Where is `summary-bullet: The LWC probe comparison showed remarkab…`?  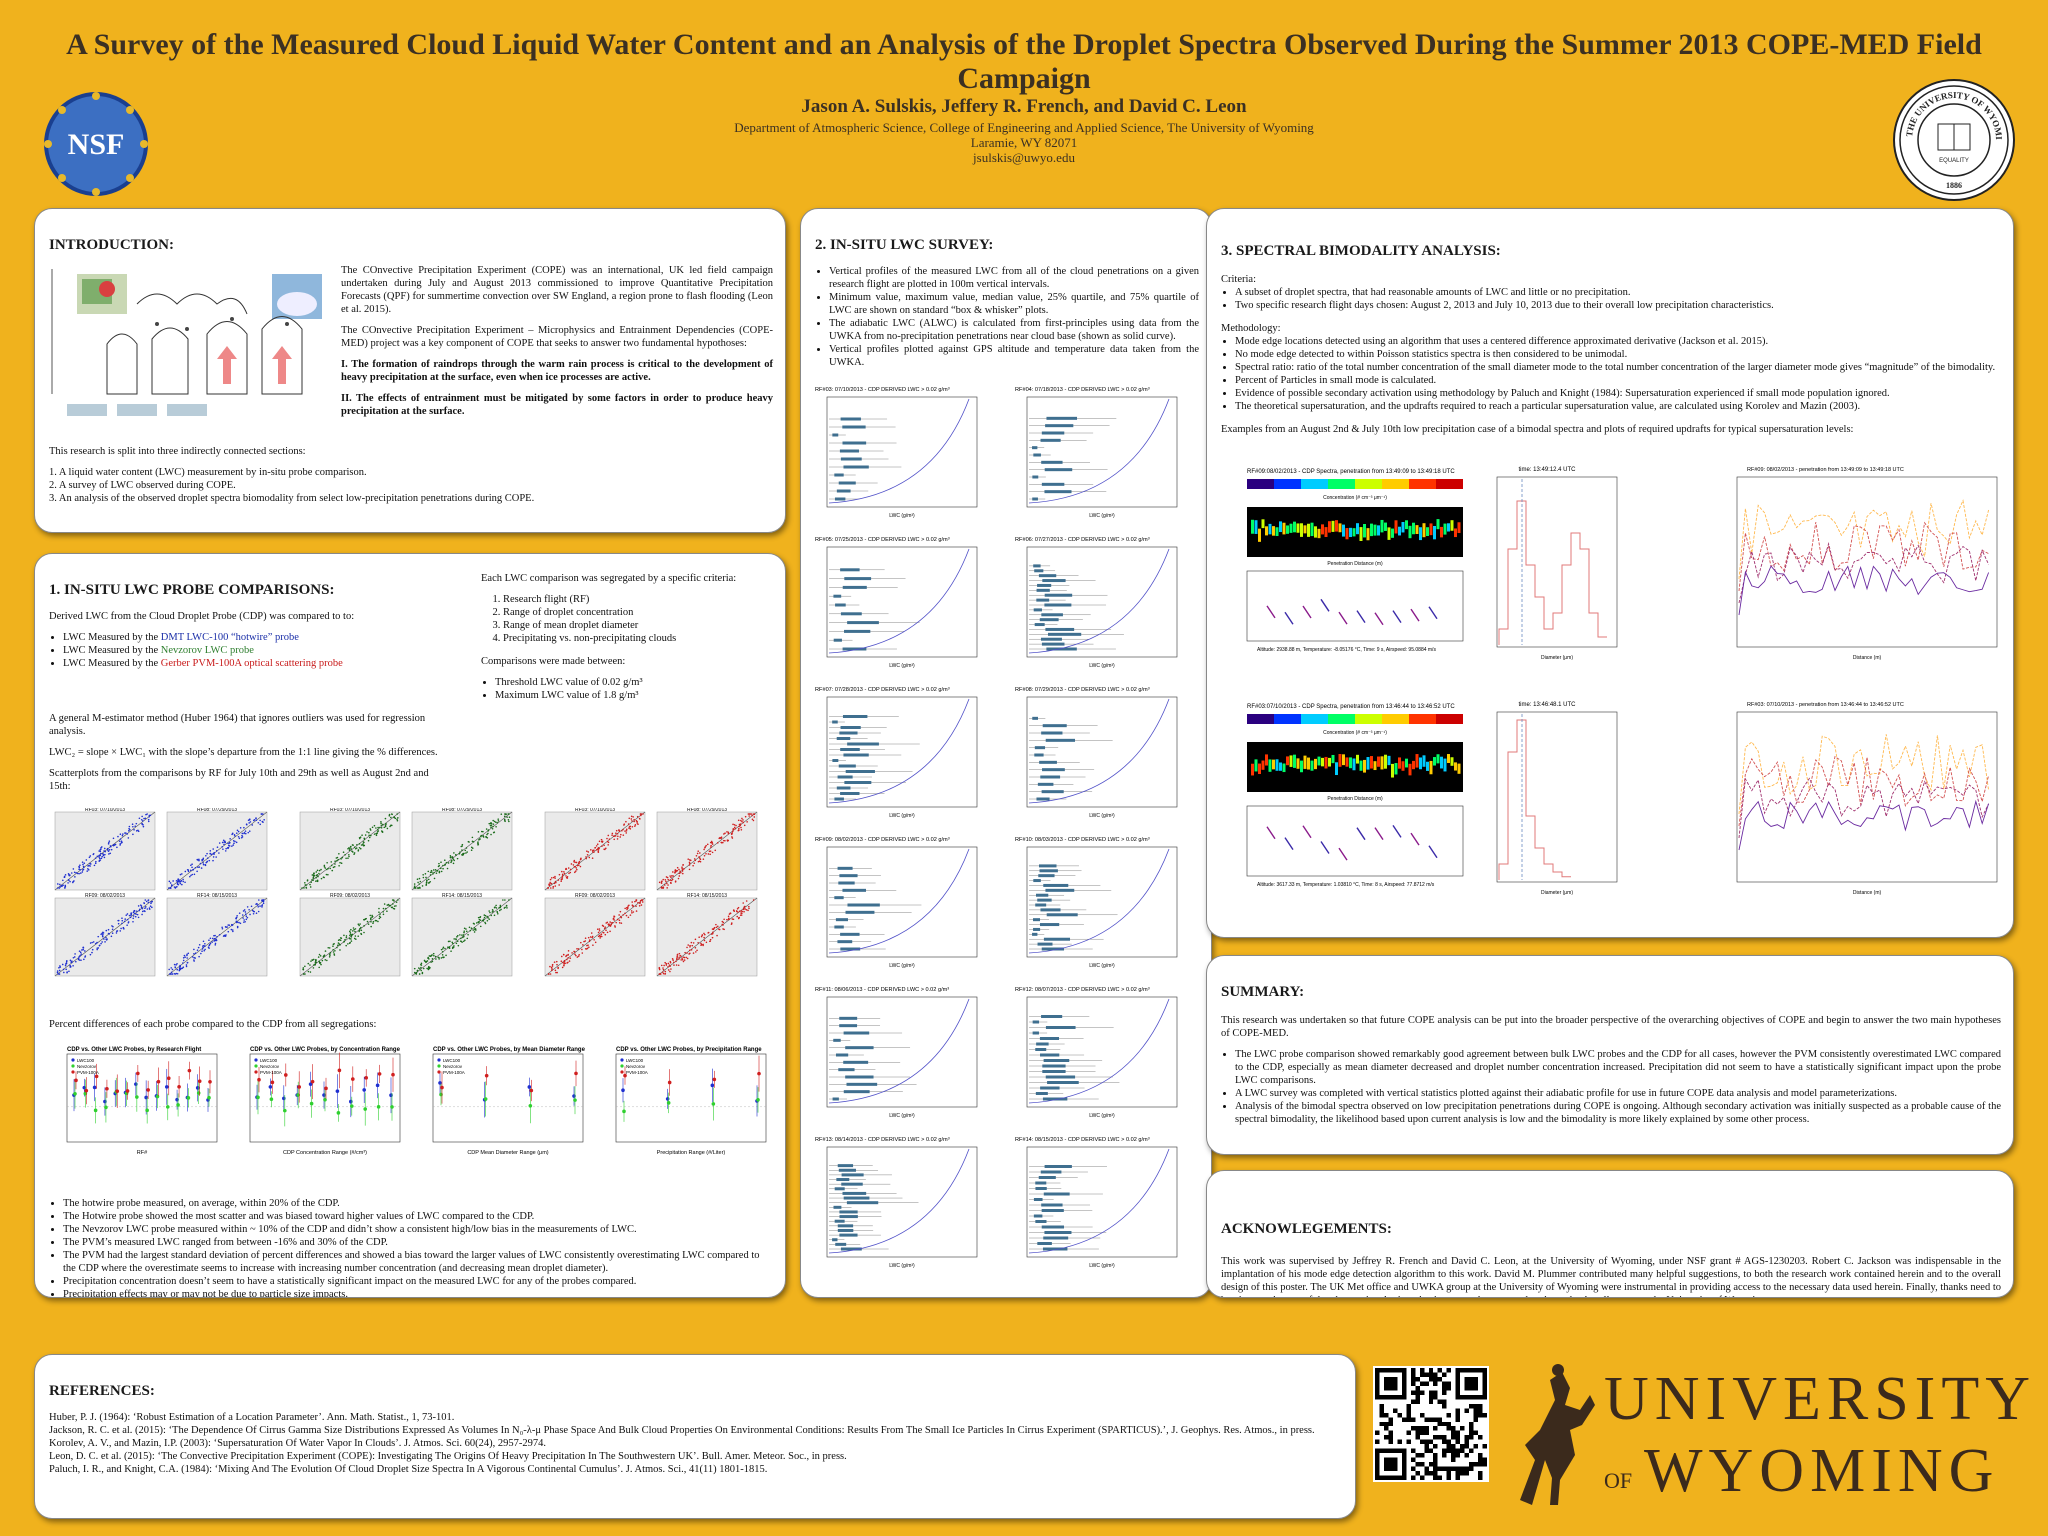
summary-bullet: The LWC probe comparison showed remarkab… is located at coordinates (1618, 1067).